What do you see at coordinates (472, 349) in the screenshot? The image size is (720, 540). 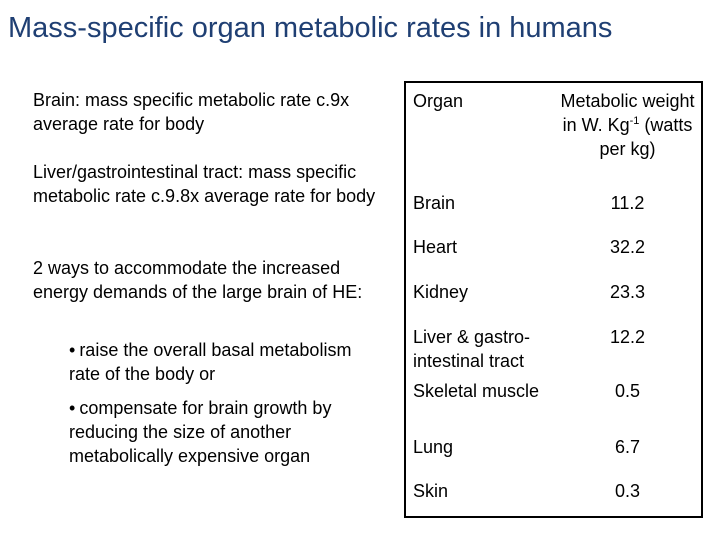 I see `organ-cell: Liver & gastro-intestinal tract` at bounding box center [472, 349].